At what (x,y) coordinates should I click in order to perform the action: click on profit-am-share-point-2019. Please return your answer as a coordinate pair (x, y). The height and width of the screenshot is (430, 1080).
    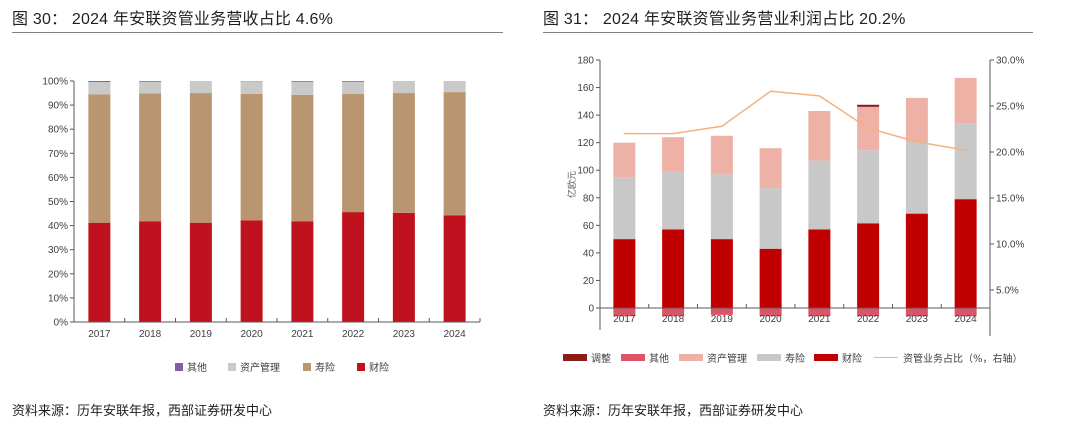
    Looking at the image, I should click on (722, 126).